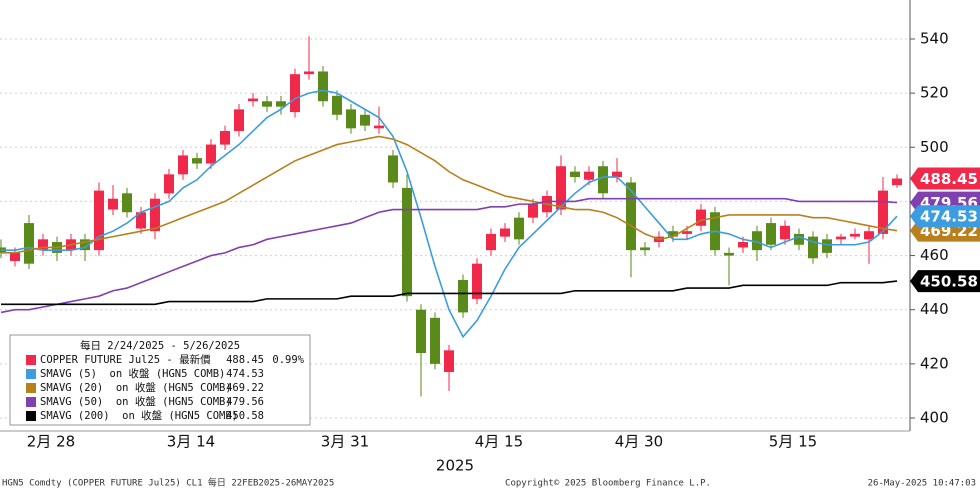 The height and width of the screenshot is (489, 980). What do you see at coordinates (449, 293) in the screenshot?
I see `sma-line` at bounding box center [449, 293].